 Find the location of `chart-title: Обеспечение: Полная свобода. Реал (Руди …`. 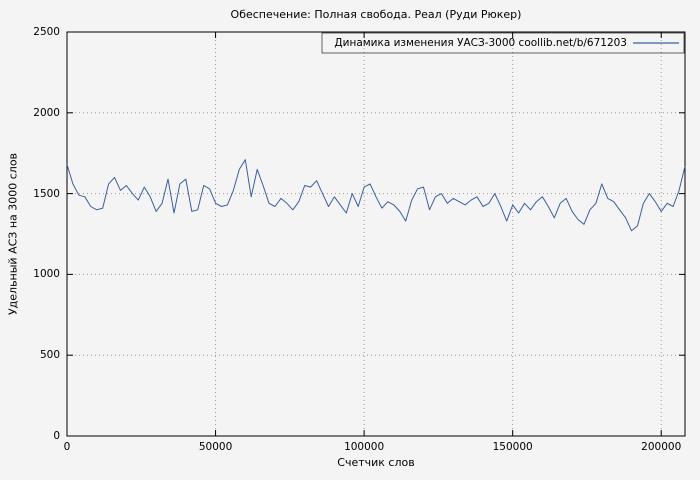

chart-title: Обеспечение: Полная свобода. Реал (Руди … is located at coordinates (376, 14).